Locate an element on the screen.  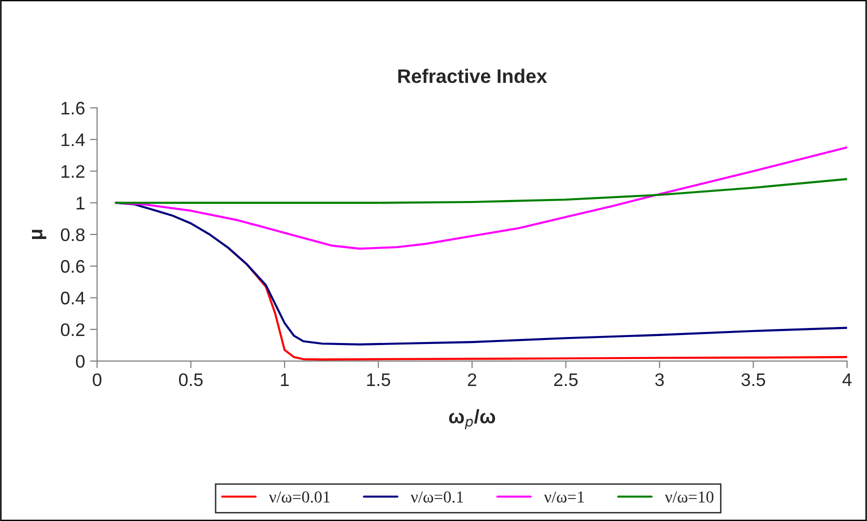
y-tick-label: 0.6 is located at coordinates (72, 266).